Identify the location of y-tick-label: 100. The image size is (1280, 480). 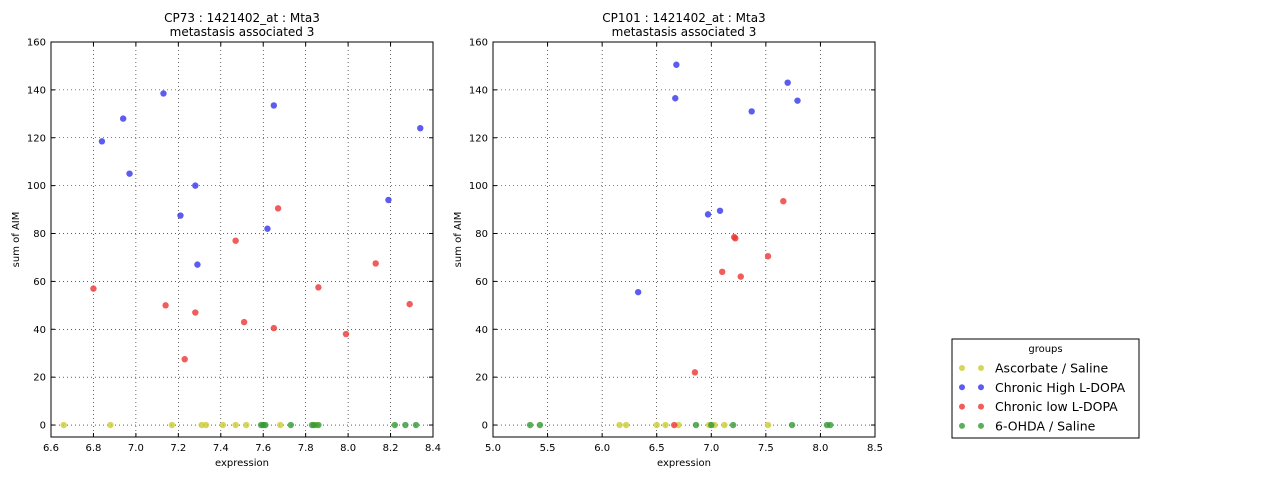
(36, 186).